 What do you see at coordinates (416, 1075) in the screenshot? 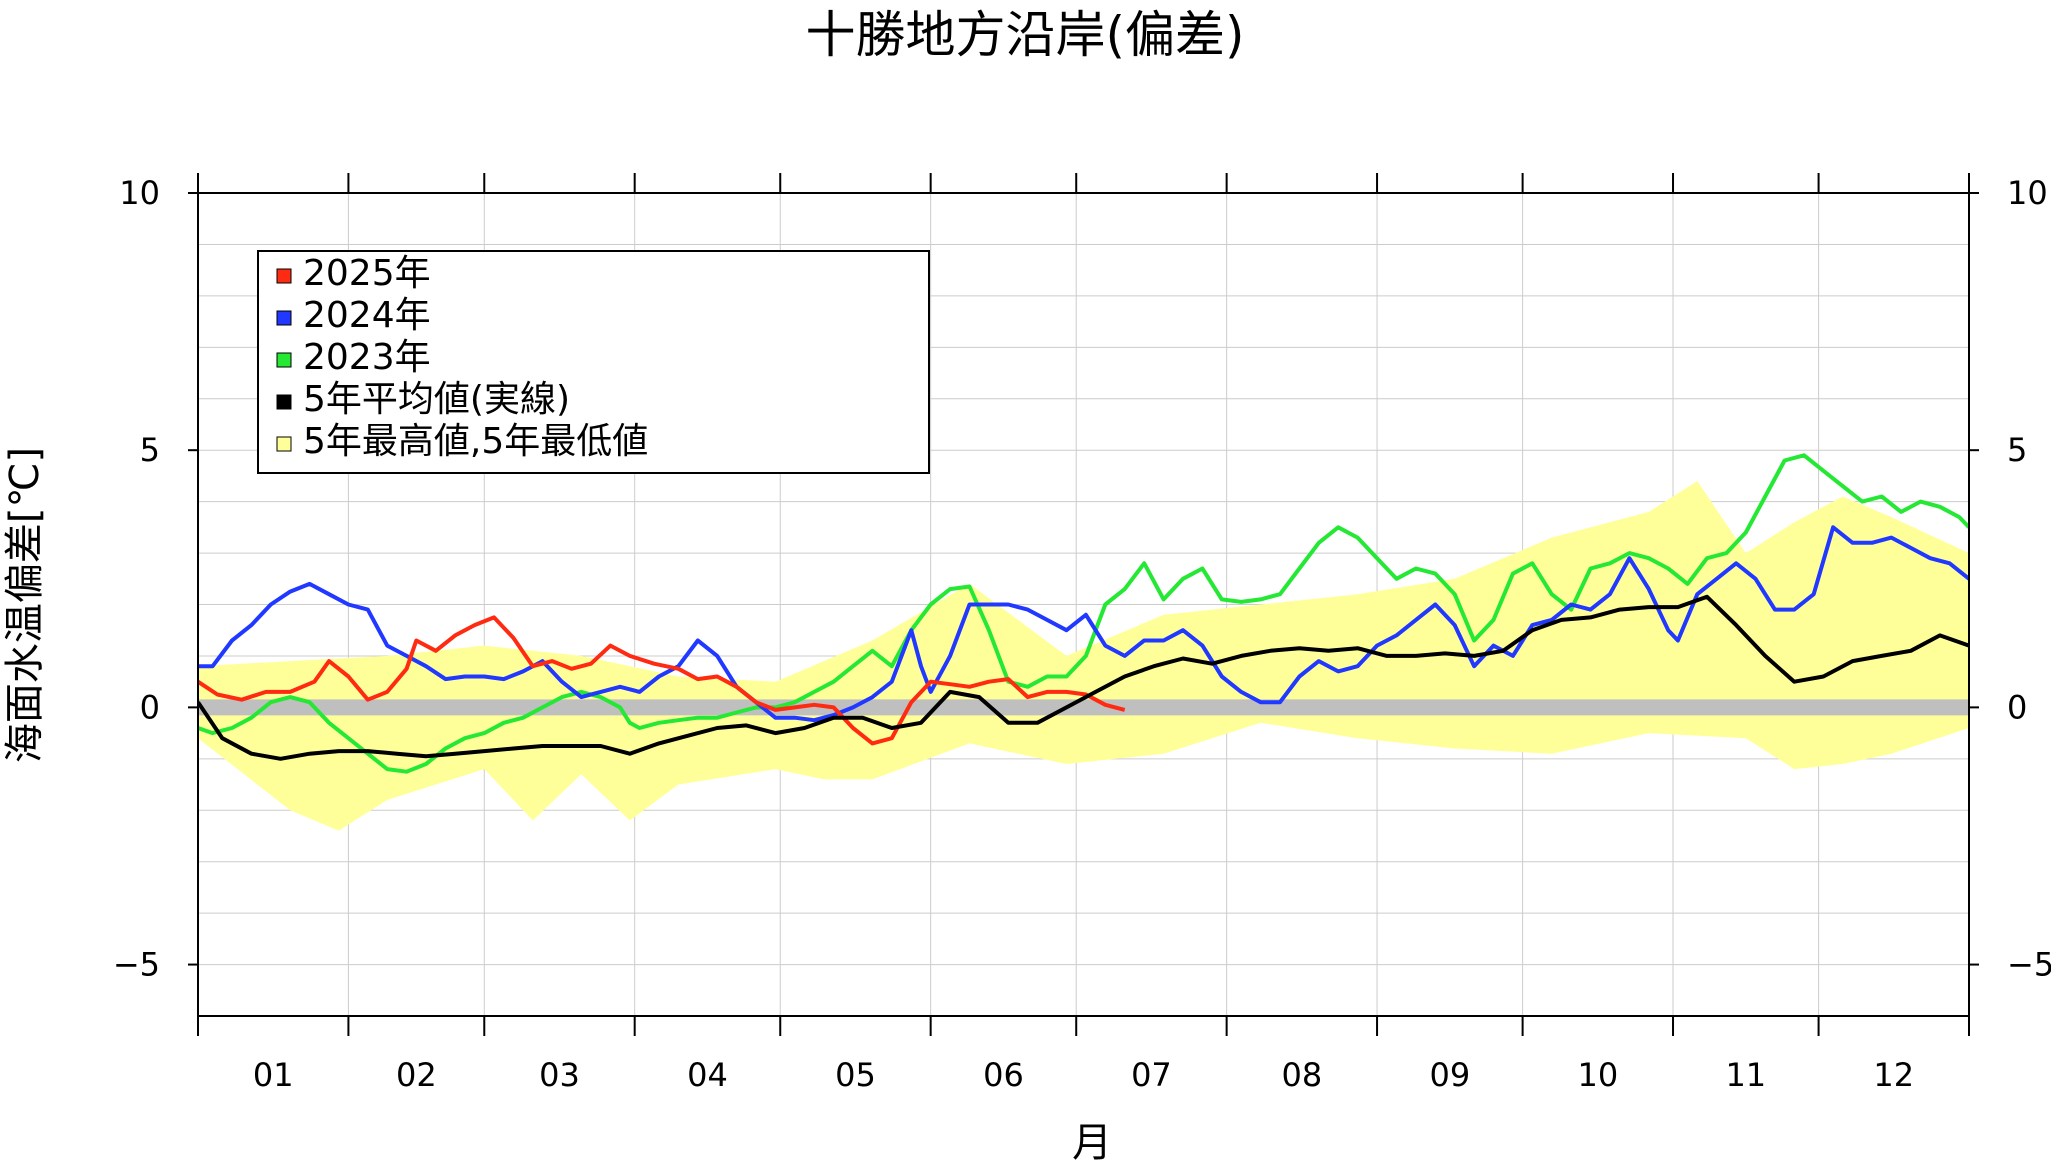
I see `x-tick-label: 02` at bounding box center [416, 1075].